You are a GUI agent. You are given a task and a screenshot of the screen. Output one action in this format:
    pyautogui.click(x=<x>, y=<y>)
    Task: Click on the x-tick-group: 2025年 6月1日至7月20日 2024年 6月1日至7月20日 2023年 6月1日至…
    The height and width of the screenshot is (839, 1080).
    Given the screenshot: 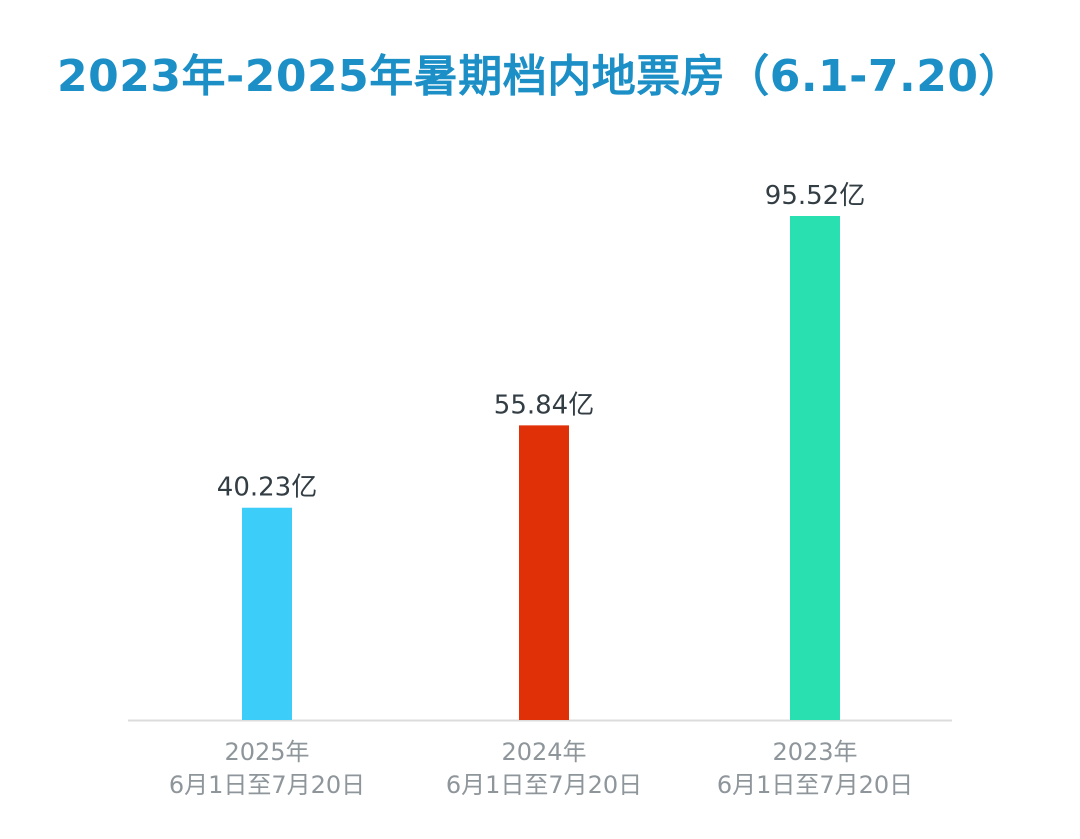 What is the action you would take?
    pyautogui.click(x=541, y=768)
    